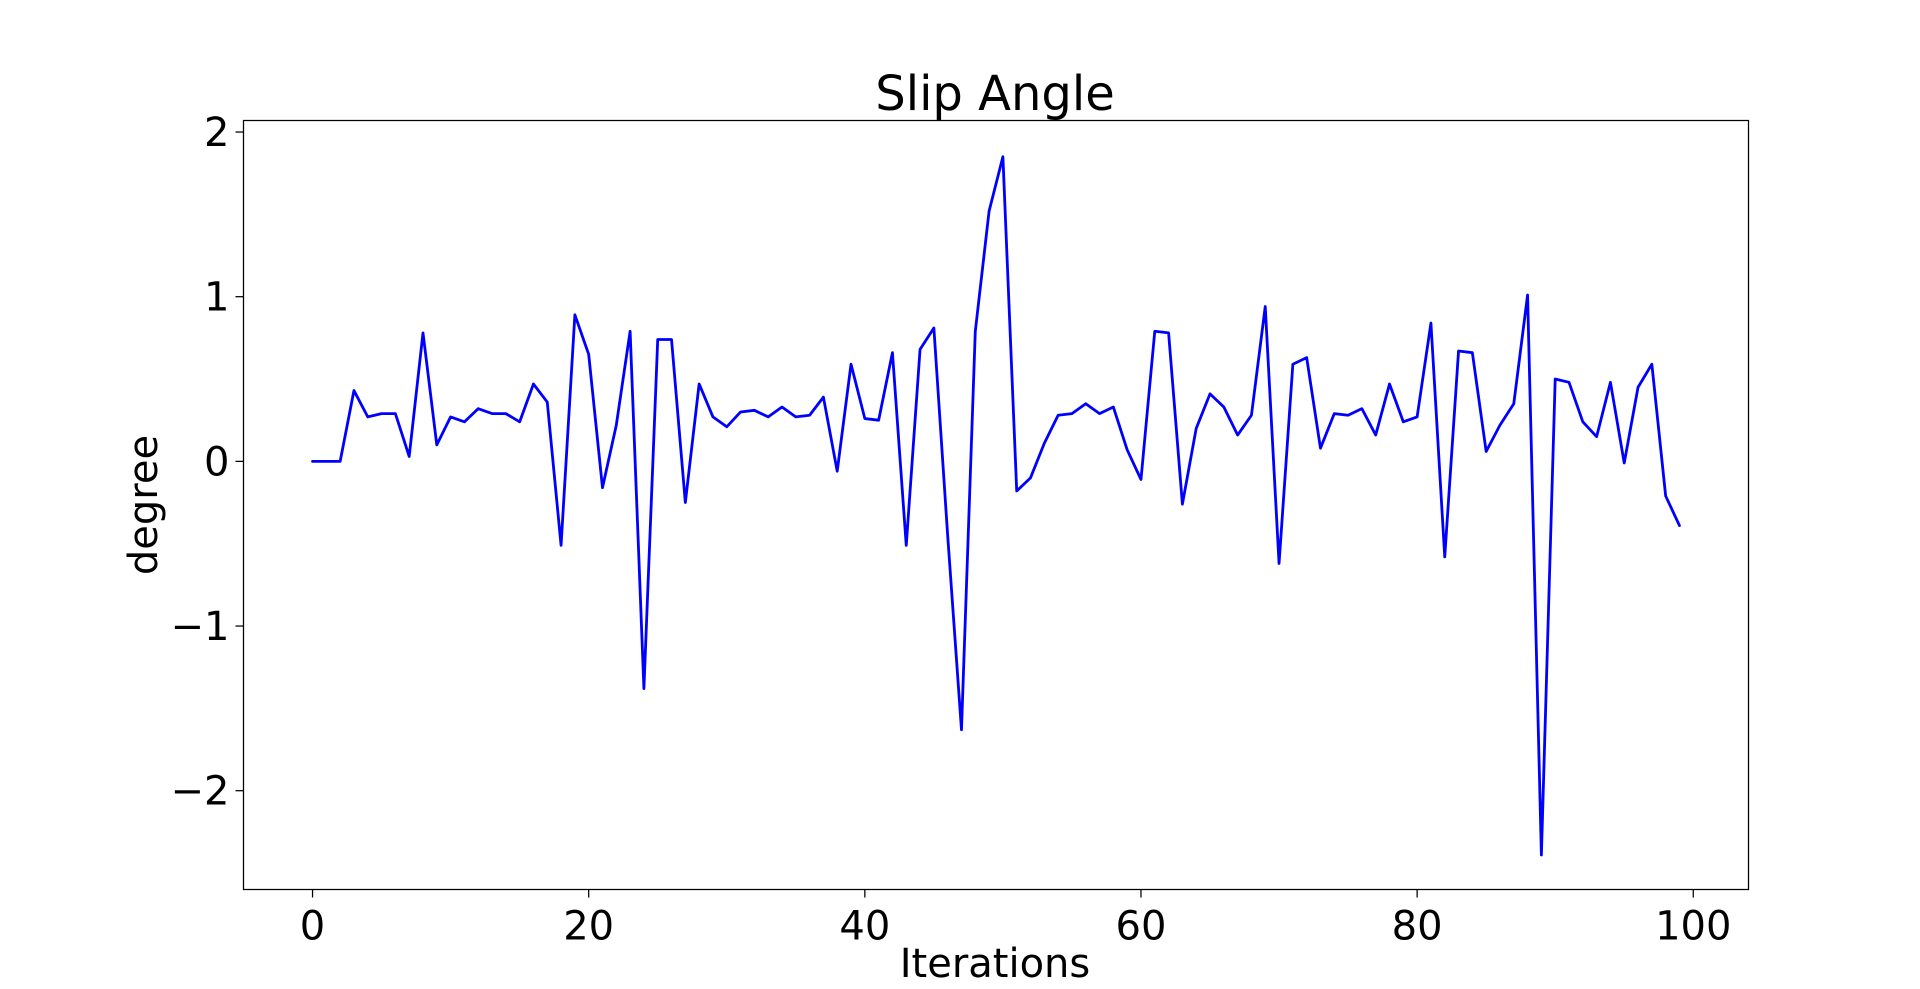 This screenshot has width=1920, height=989. Describe the element at coordinates (588, 927) in the screenshot. I see `x-tick-label: 20` at that location.